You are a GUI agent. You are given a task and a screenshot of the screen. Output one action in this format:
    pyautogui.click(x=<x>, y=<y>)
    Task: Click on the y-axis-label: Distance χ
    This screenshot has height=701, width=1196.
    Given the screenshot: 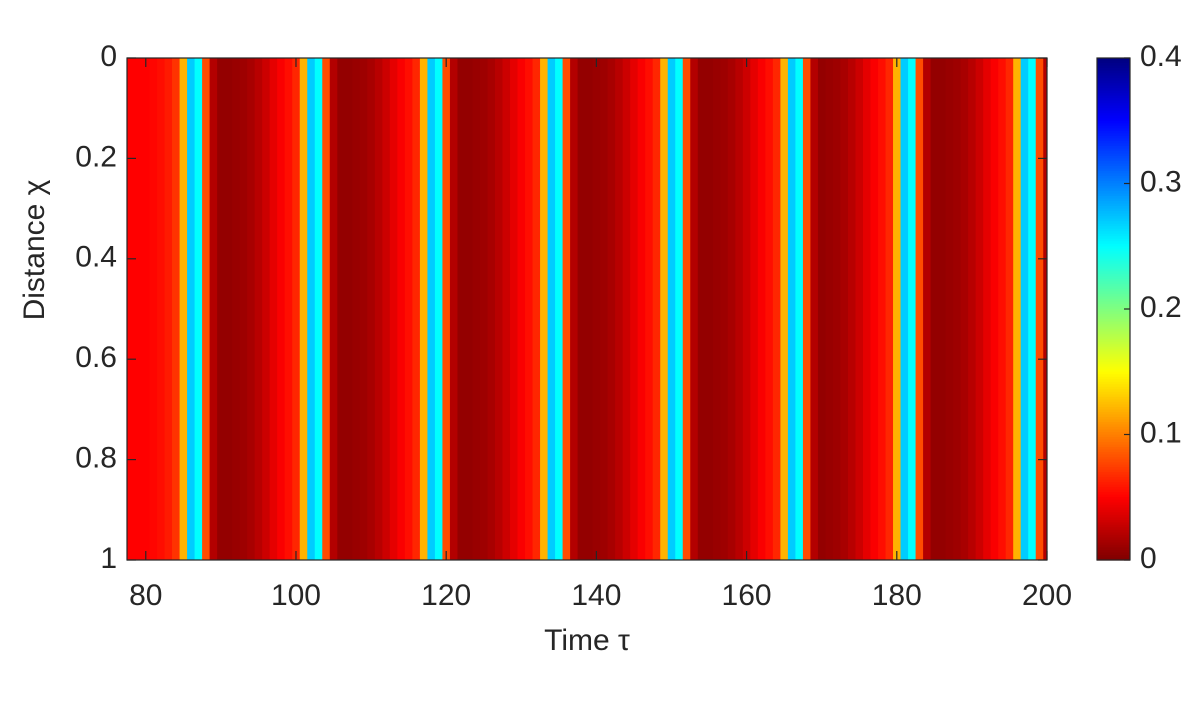 What is the action you would take?
    pyautogui.click(x=34, y=249)
    